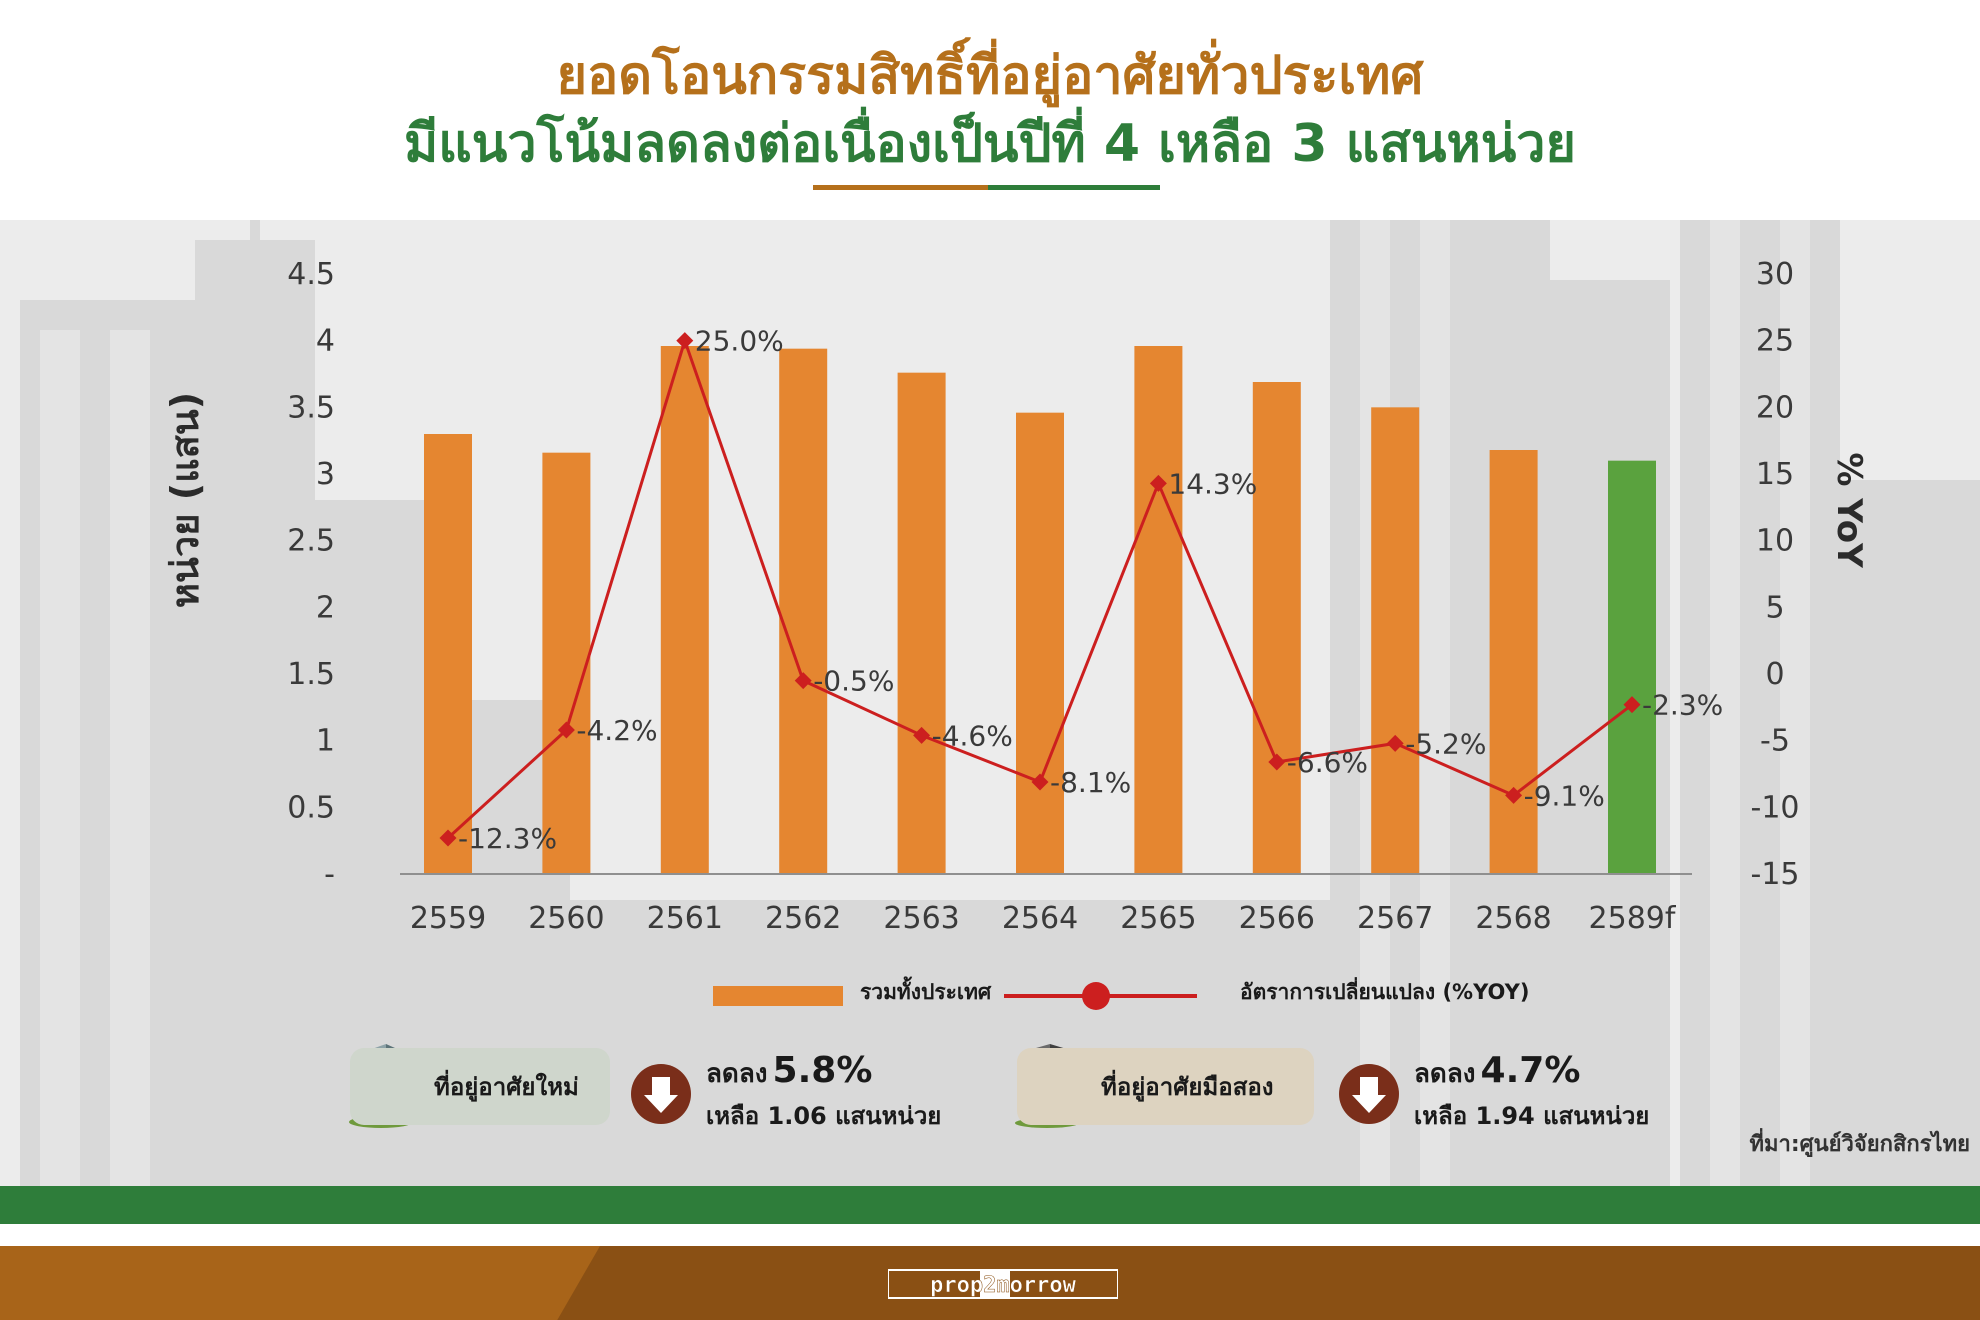 The image size is (1980, 1320). I want to click on yoy-data-label: 14.3%, so click(1212, 483).